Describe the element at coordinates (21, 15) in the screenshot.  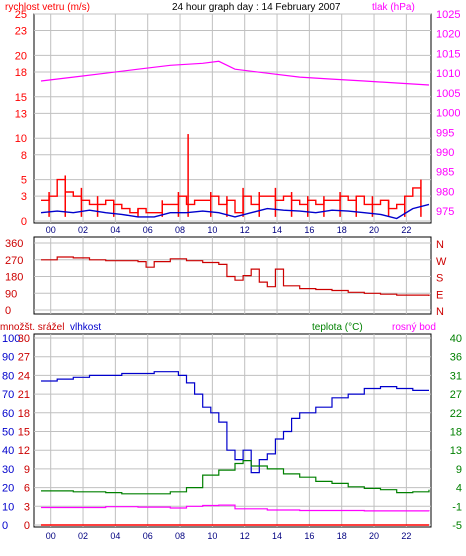
I see `wind-tick-label: 25` at that location.